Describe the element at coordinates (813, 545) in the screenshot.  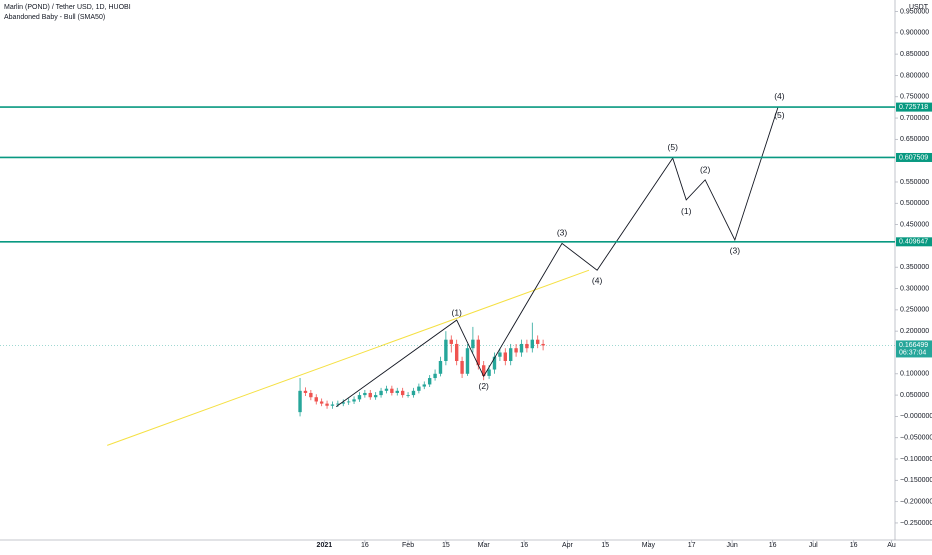
I see `x-tick-label: Jul` at that location.